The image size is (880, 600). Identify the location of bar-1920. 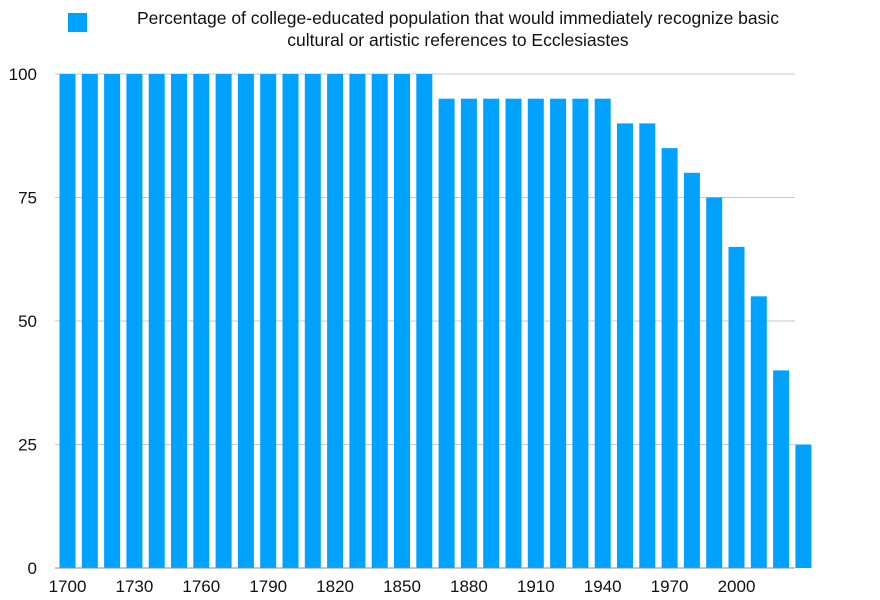
(558, 333).